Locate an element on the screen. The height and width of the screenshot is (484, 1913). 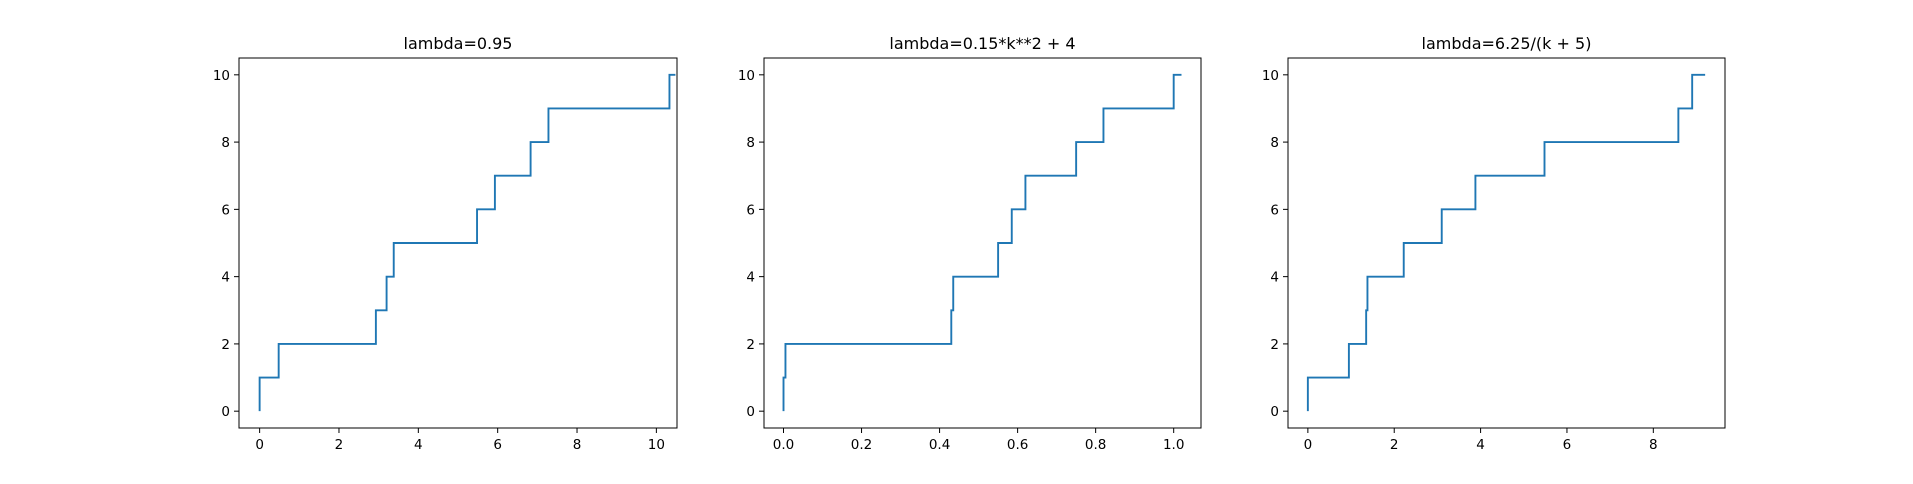
x-tick-label: 0.2 is located at coordinates (861, 445).